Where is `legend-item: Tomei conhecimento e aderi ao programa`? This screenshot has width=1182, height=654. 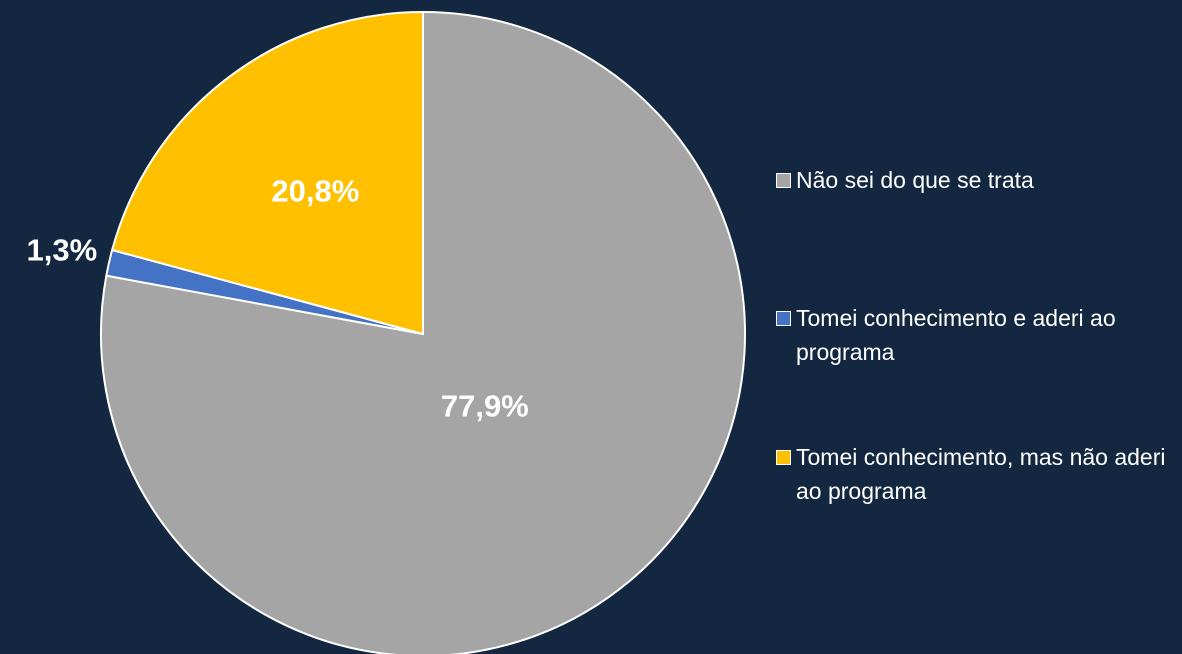
legend-item: Tomei conhecimento e aderi ao programa is located at coordinates (971, 335).